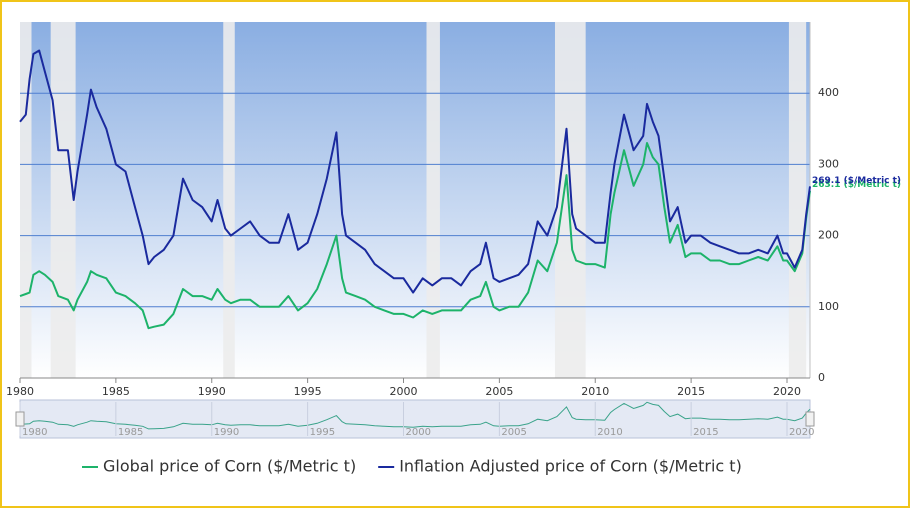 This screenshot has height=508, width=910. What do you see at coordinates (116, 391) in the screenshot?
I see `x-tick-label: 1985` at bounding box center [116, 391].